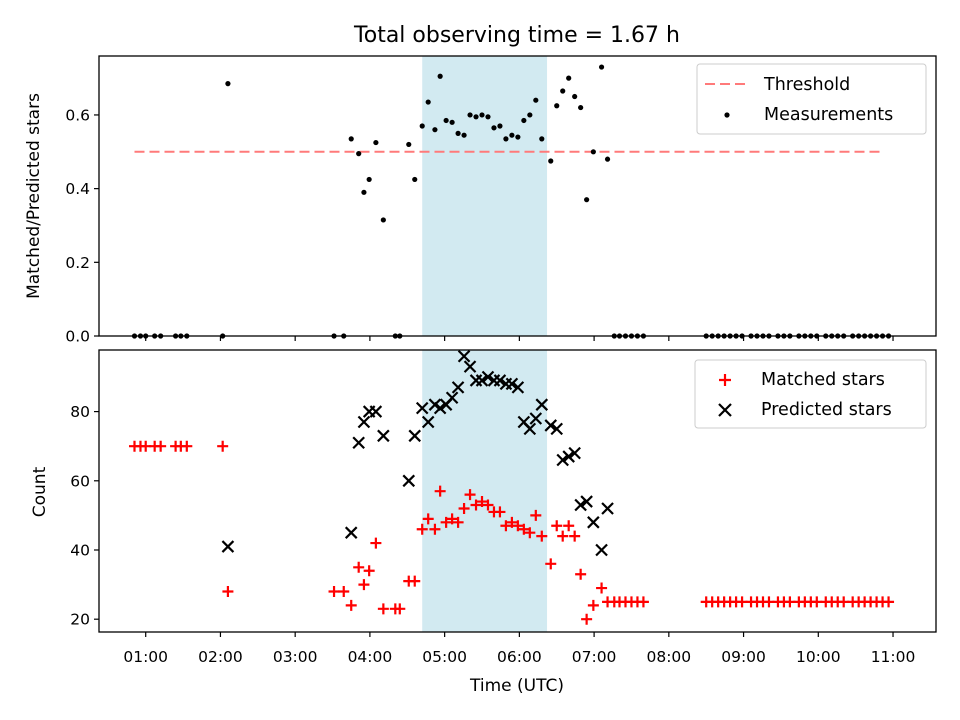  What do you see at coordinates (80, 481) in the screenshot?
I see `bottom-y-tick-label: 60` at bounding box center [80, 481].